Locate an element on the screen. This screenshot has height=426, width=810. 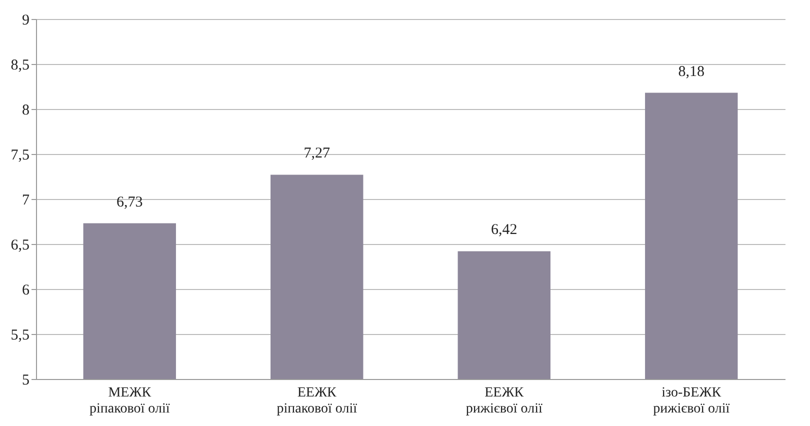
x-tick-label: ізо-БЕЖК рижієвої олії is located at coordinates (691, 401).